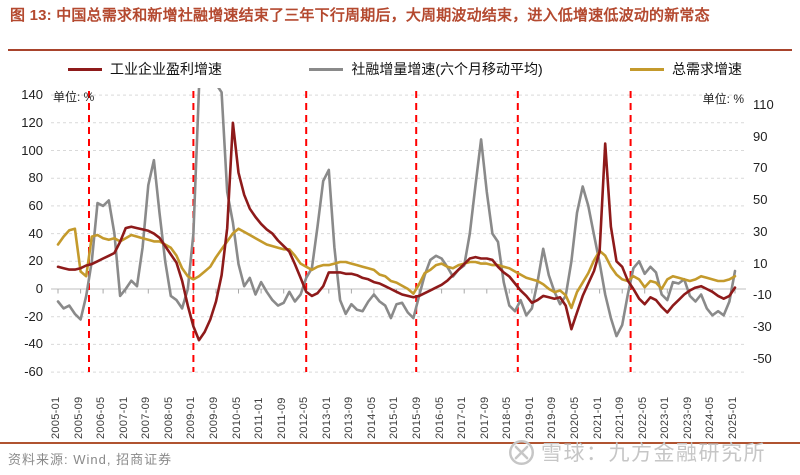  What do you see at coordinates (760, 136) in the screenshot?
I see `right-axis-tick-label: 90` at bounding box center [760, 136].